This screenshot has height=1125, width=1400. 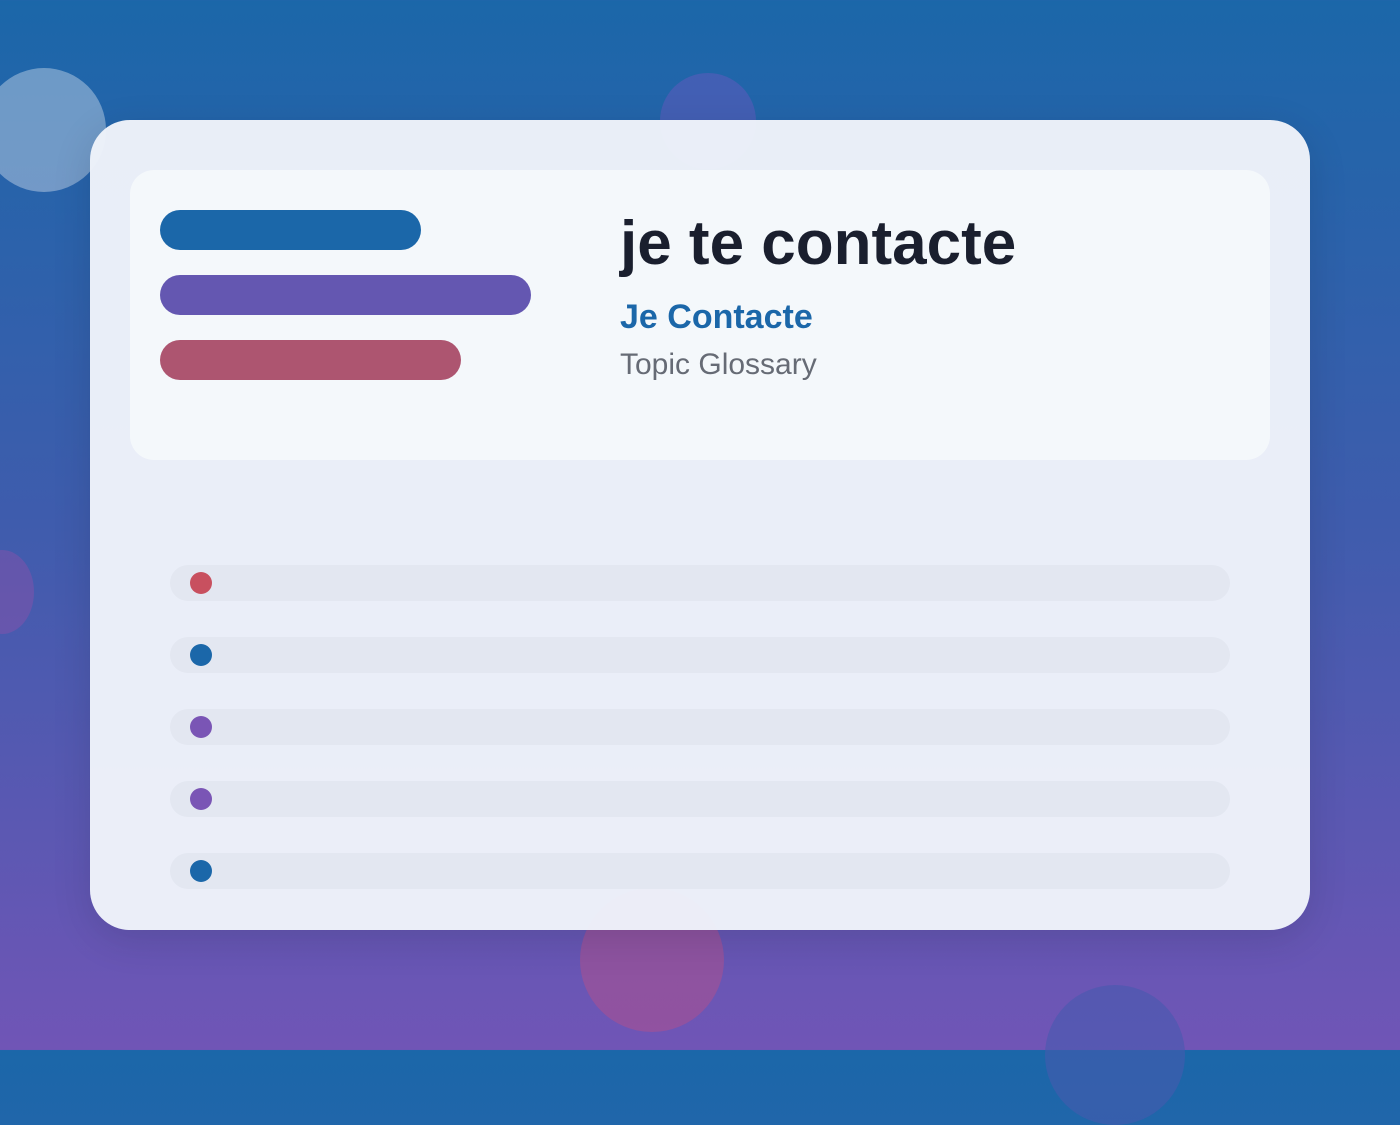 I want to click on title: je te contacte, so click(x=818, y=243).